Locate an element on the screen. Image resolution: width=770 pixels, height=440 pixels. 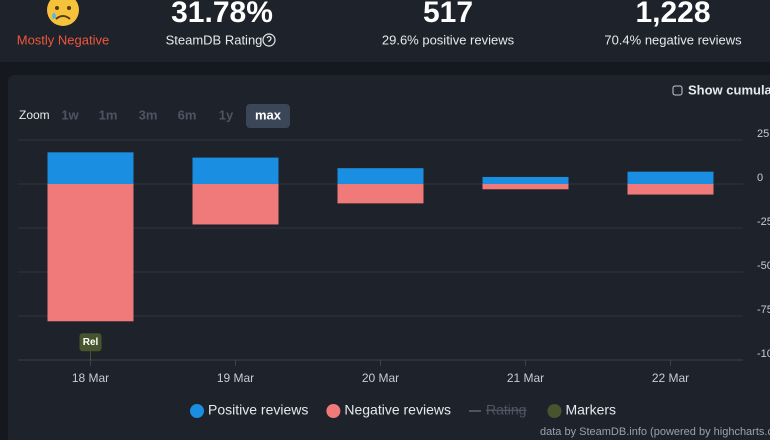
stats-bar is located at coordinates (385, 31).